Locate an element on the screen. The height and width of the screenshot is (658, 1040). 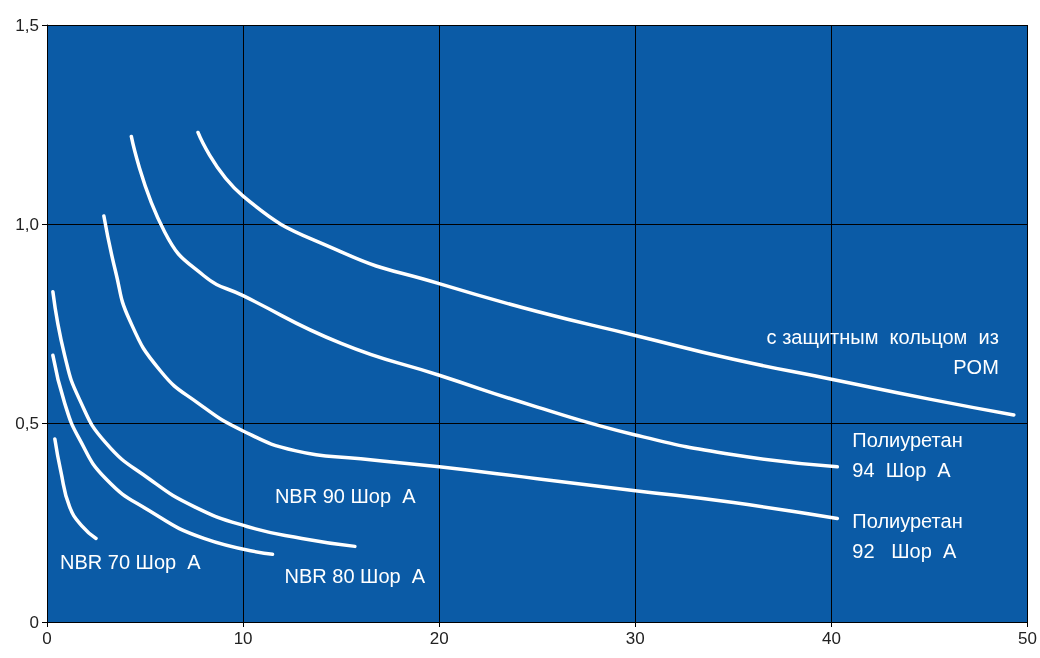
x-tick-label: 0 is located at coordinates (47, 638).